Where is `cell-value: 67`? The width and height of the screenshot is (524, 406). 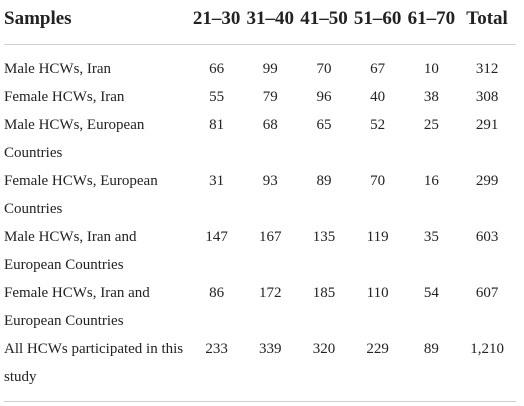 cell-value: 67 is located at coordinates (378, 69).